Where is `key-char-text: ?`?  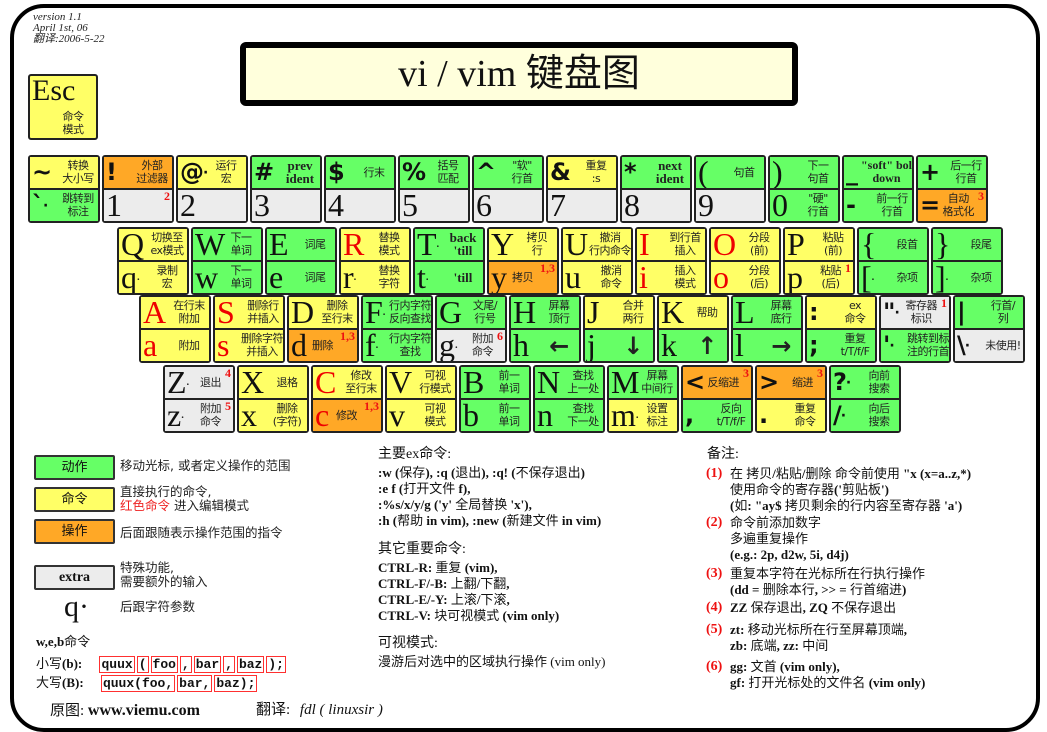
key-char-text: ? is located at coordinates (840, 382).